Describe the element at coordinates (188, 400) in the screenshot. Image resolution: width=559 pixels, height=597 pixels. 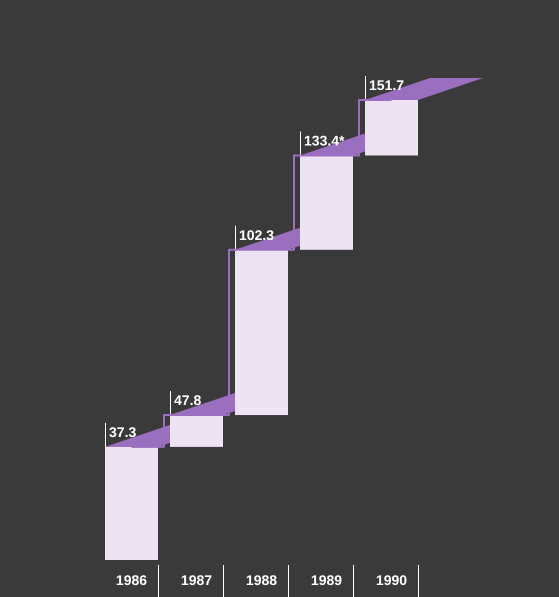
I see `data-label: 47.8` at that location.